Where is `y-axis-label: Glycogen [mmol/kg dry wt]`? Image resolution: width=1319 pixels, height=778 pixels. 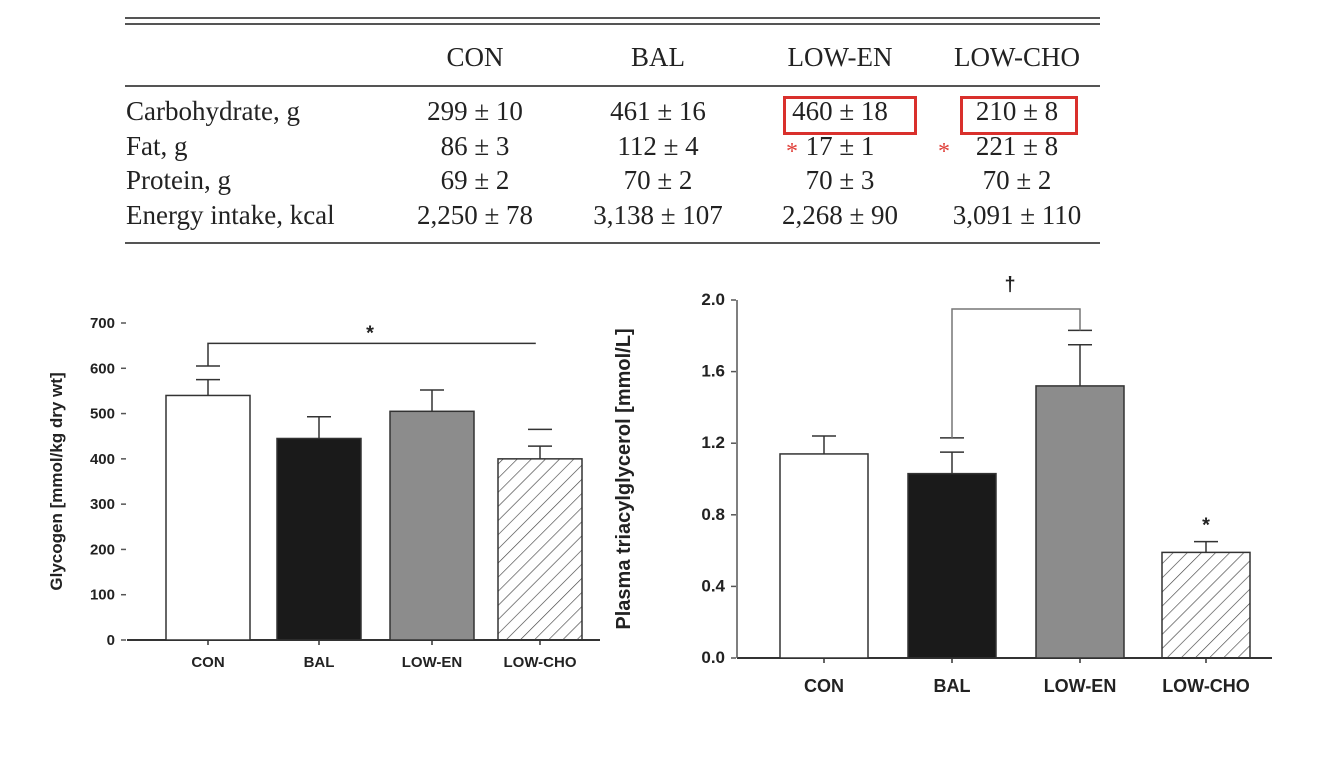
y-axis-label: Glycogen [mmol/kg dry wt] is located at coordinates (56, 481).